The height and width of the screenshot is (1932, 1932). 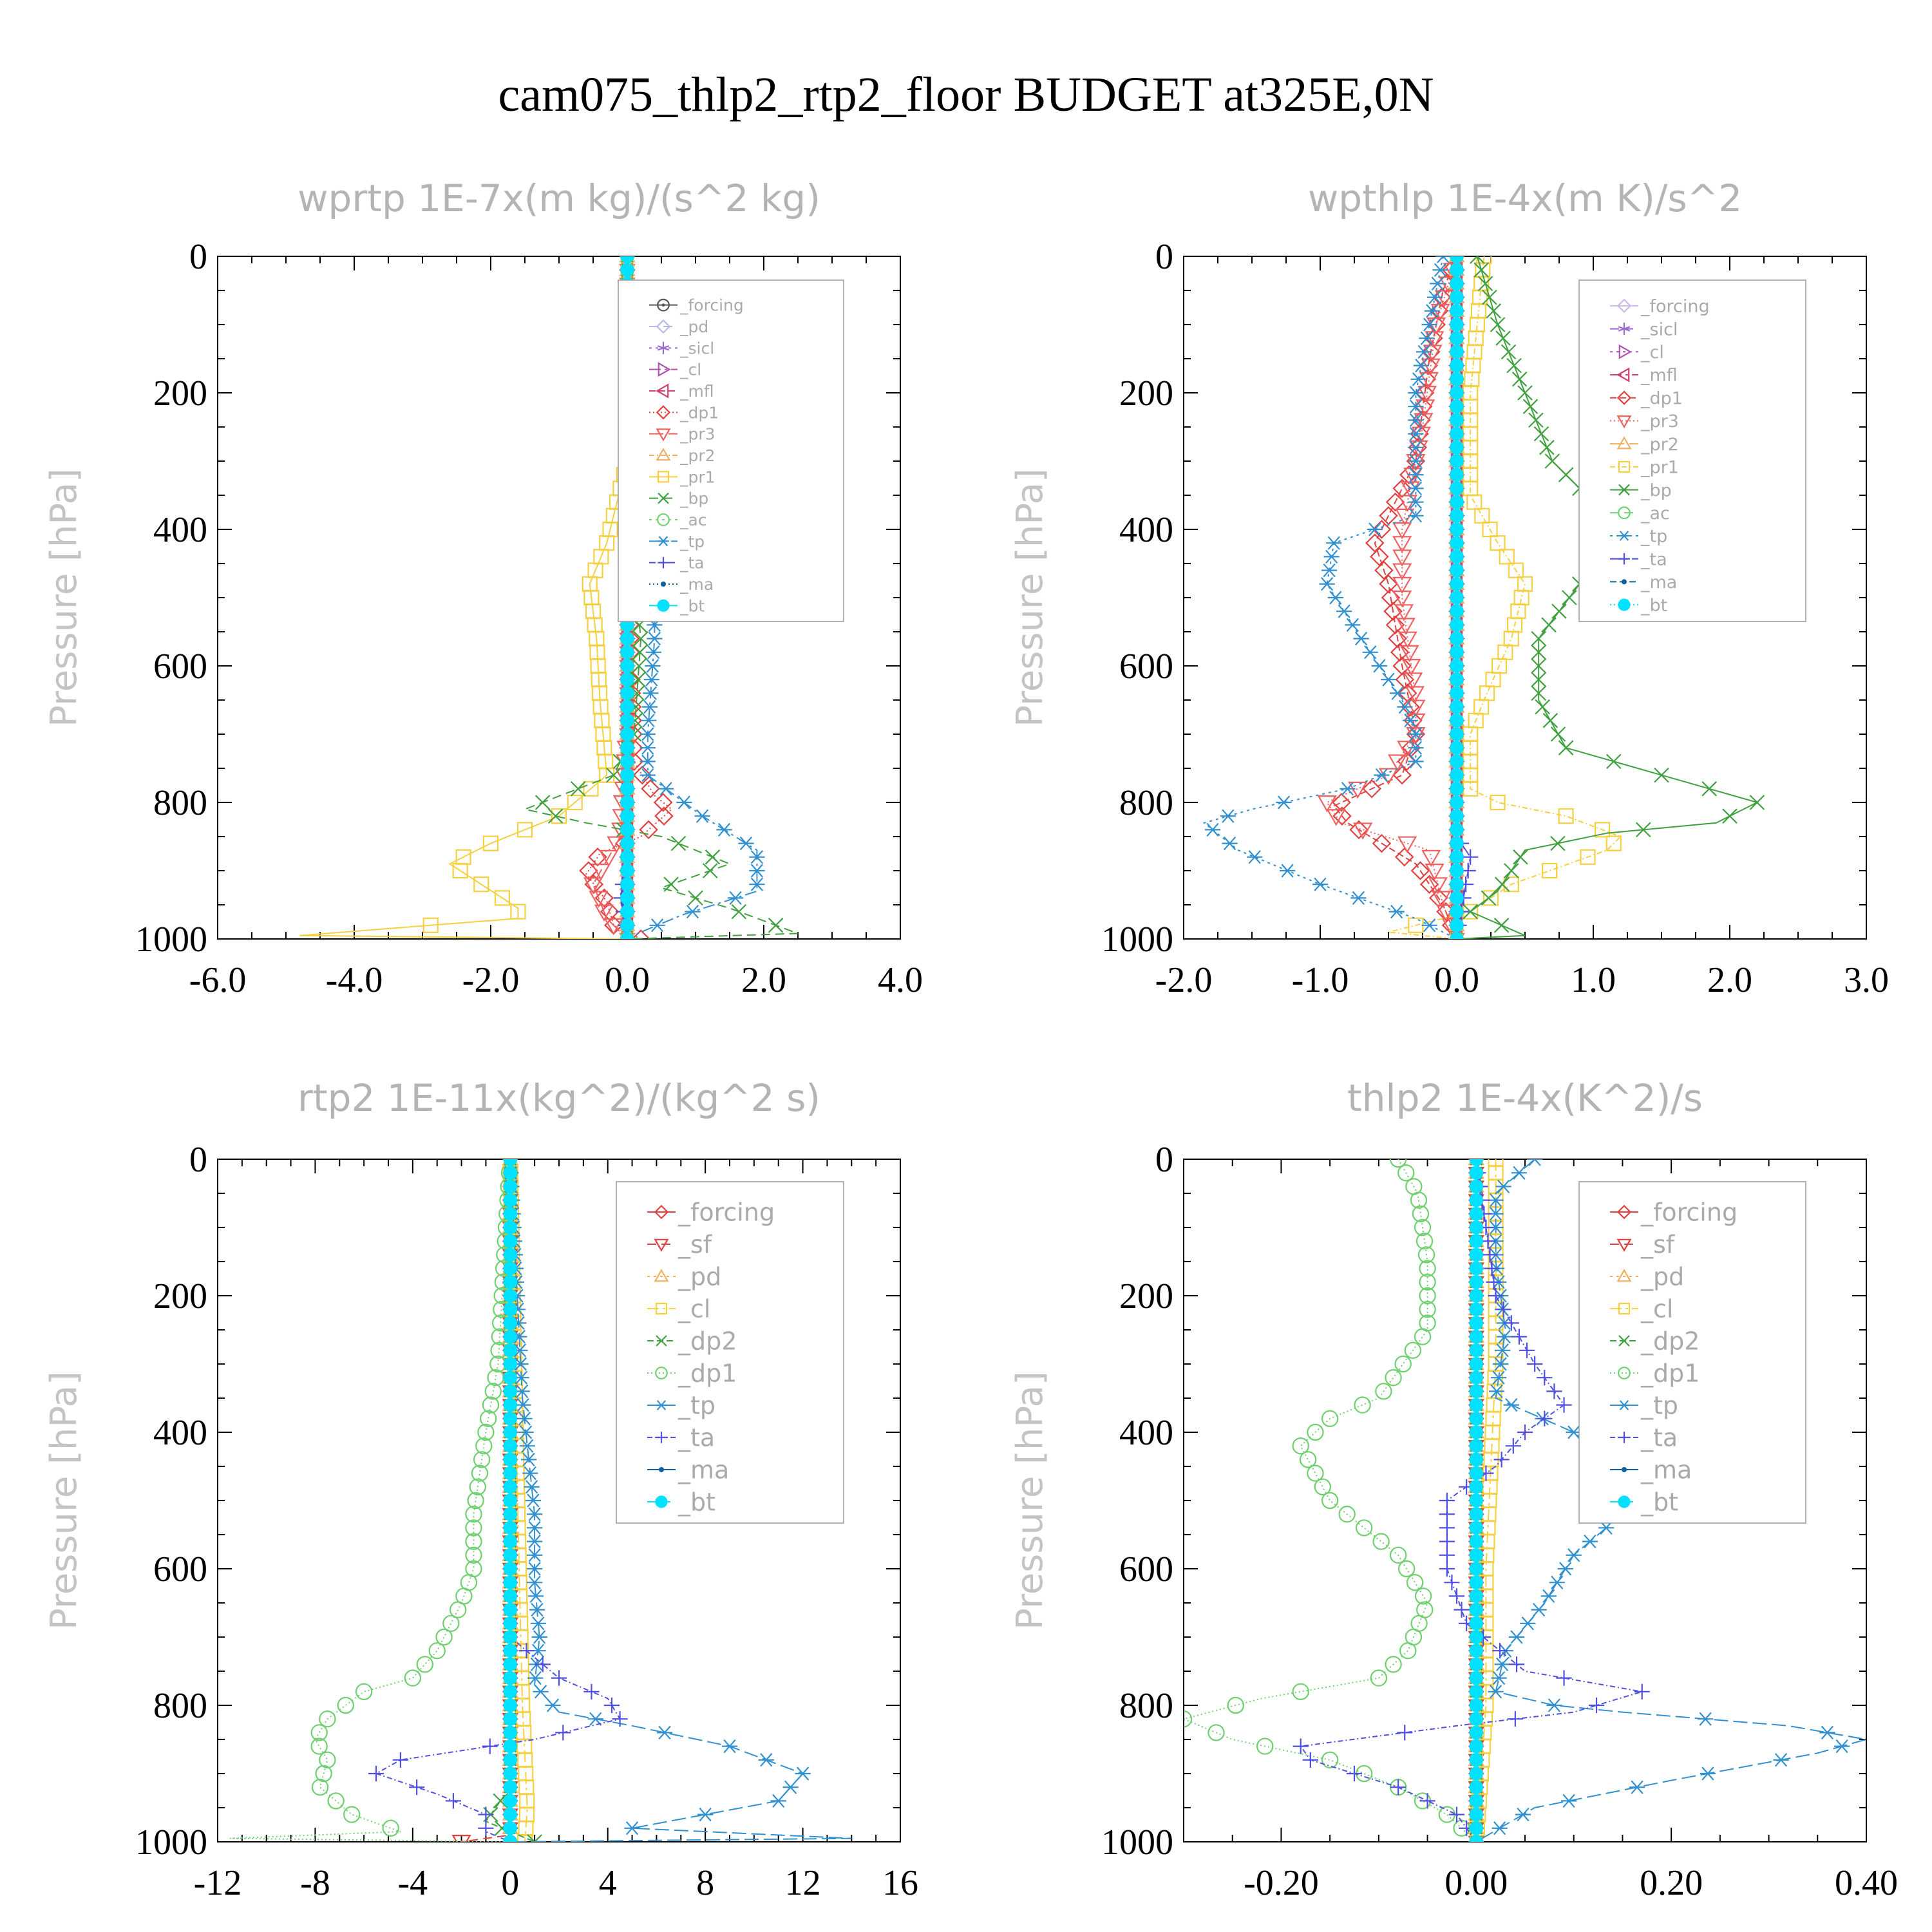 What do you see at coordinates (1653, 606) in the screenshot?
I see `legend-label-bt: _bt` at bounding box center [1653, 606].